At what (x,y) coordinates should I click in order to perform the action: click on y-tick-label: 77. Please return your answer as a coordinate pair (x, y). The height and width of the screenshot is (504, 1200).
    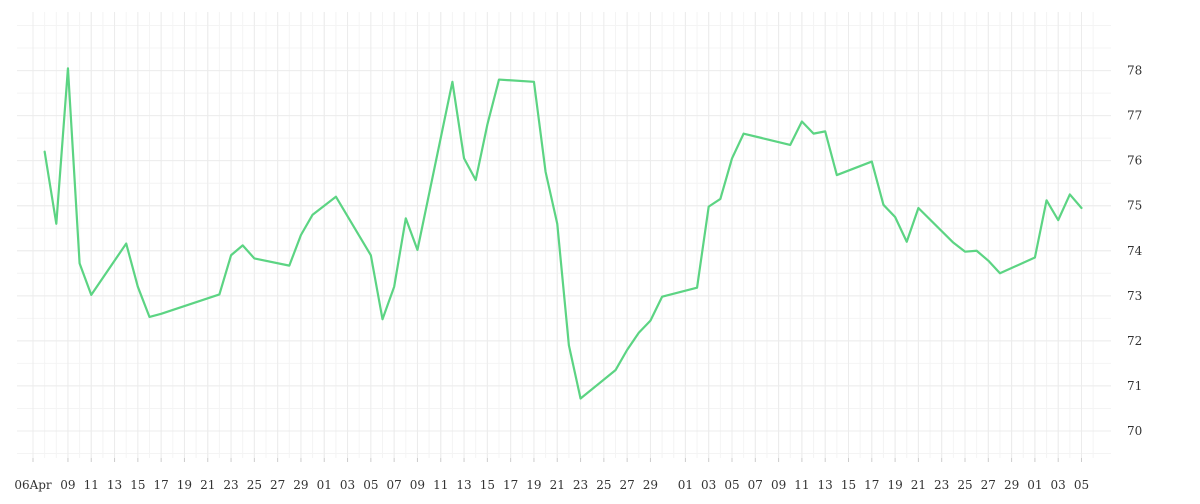
    Looking at the image, I should click on (1134, 116).